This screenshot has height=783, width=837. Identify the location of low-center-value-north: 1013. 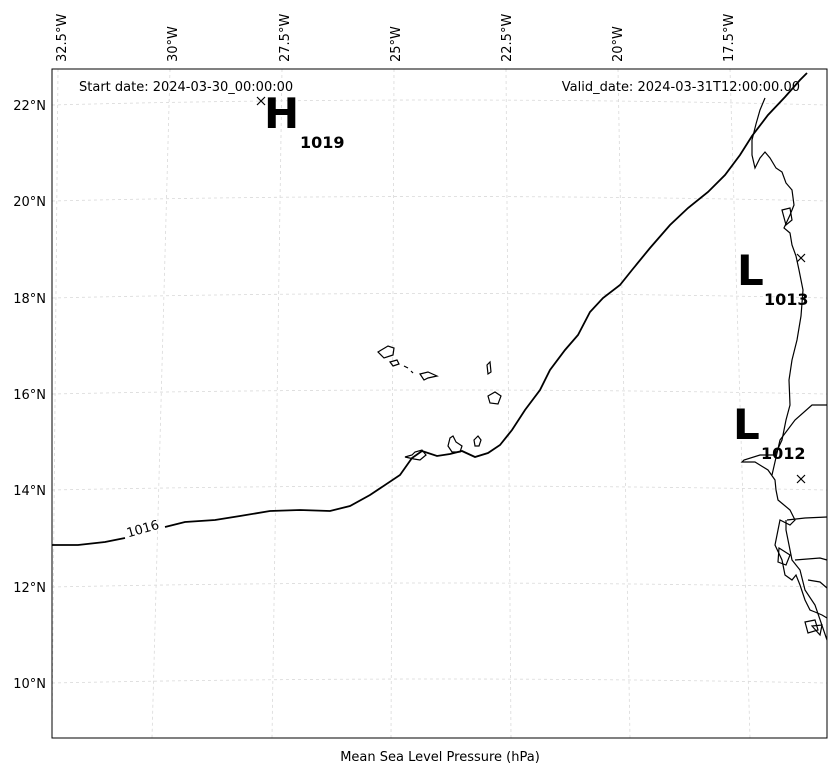
(786, 299).